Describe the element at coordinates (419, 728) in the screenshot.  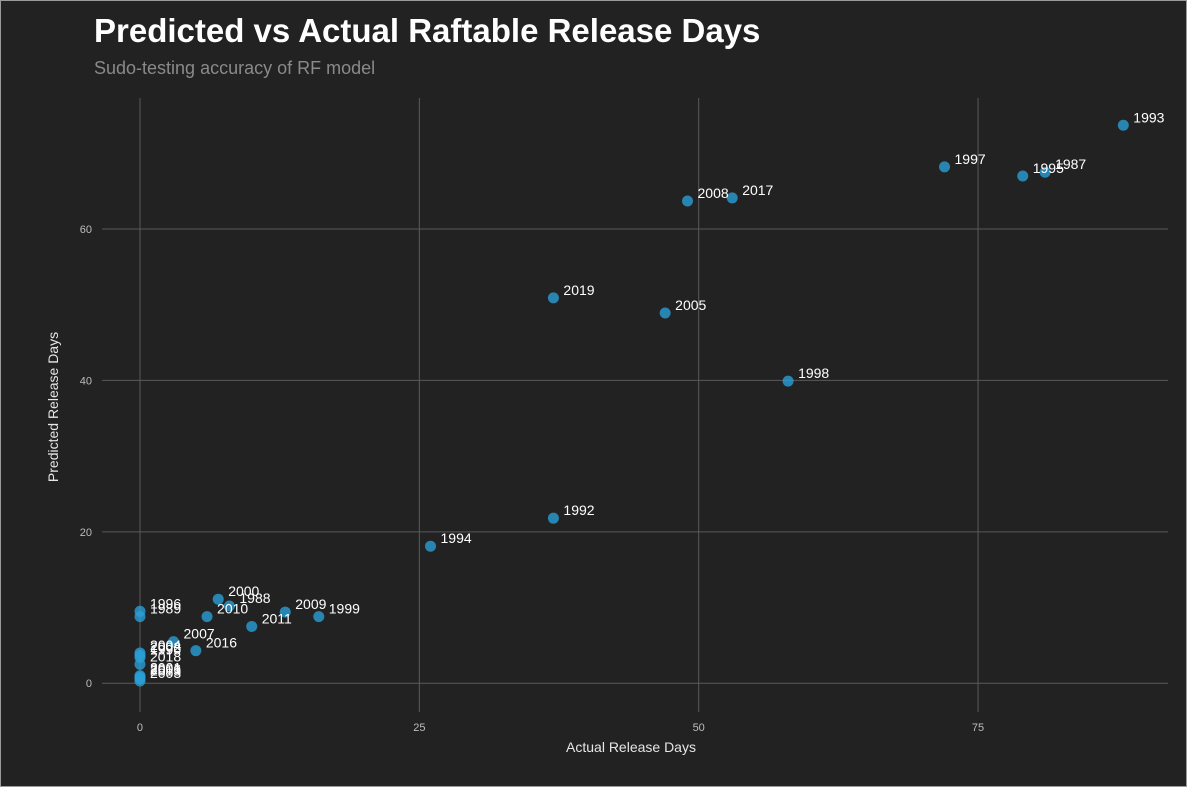
I see `x-tick-label-25: 25` at that location.